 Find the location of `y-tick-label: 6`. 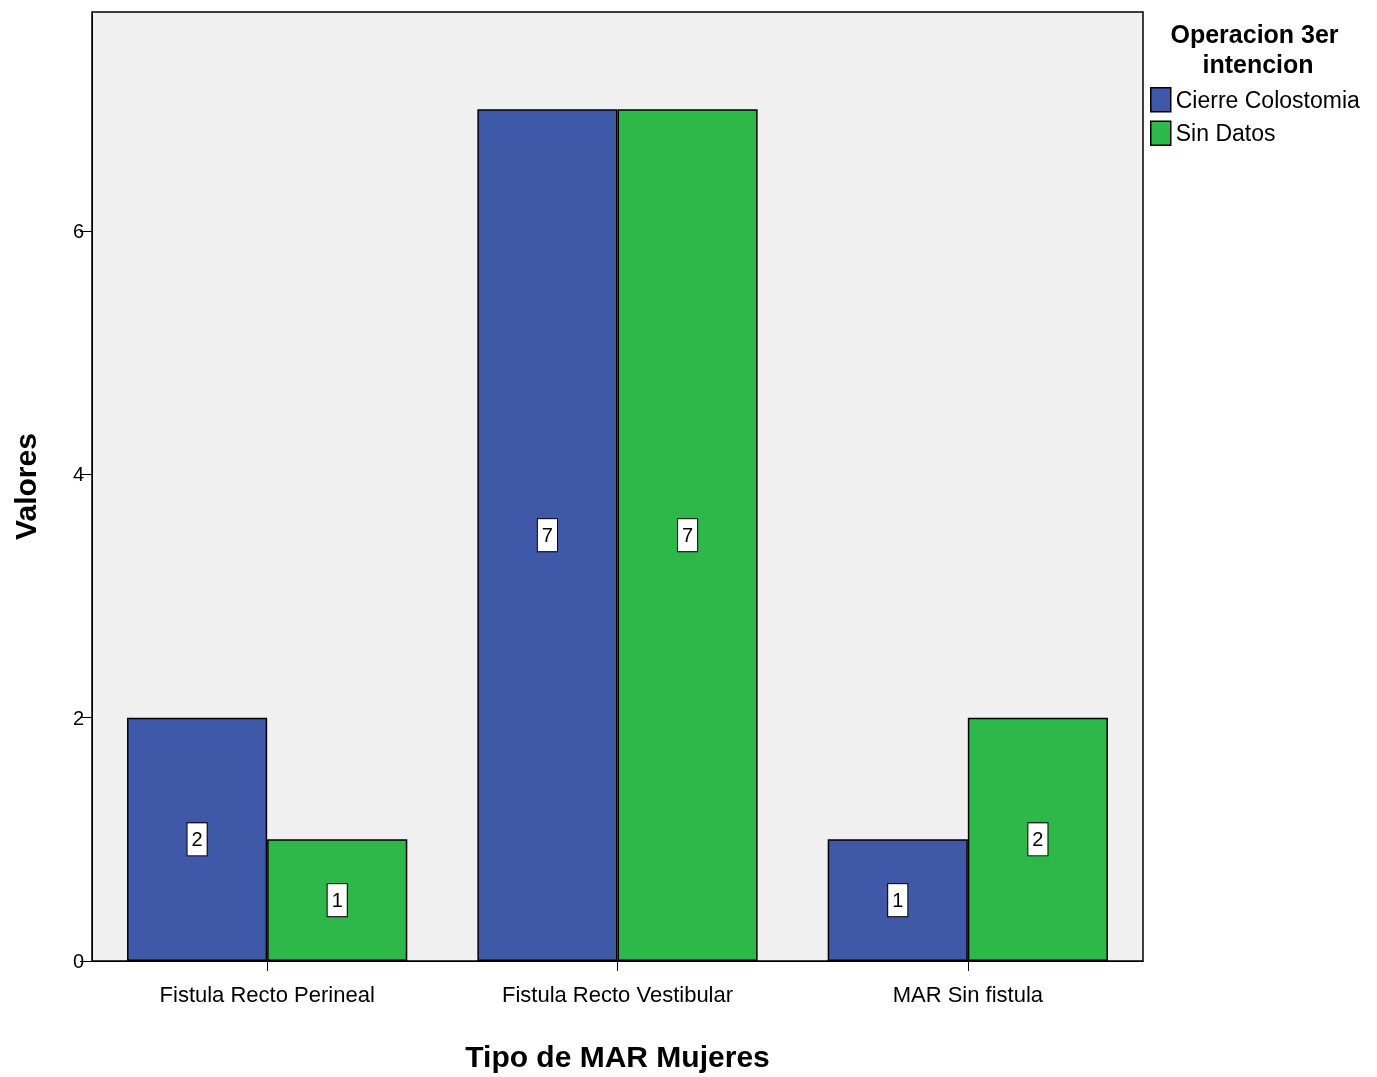

y-tick-label: 6 is located at coordinates (78, 231).